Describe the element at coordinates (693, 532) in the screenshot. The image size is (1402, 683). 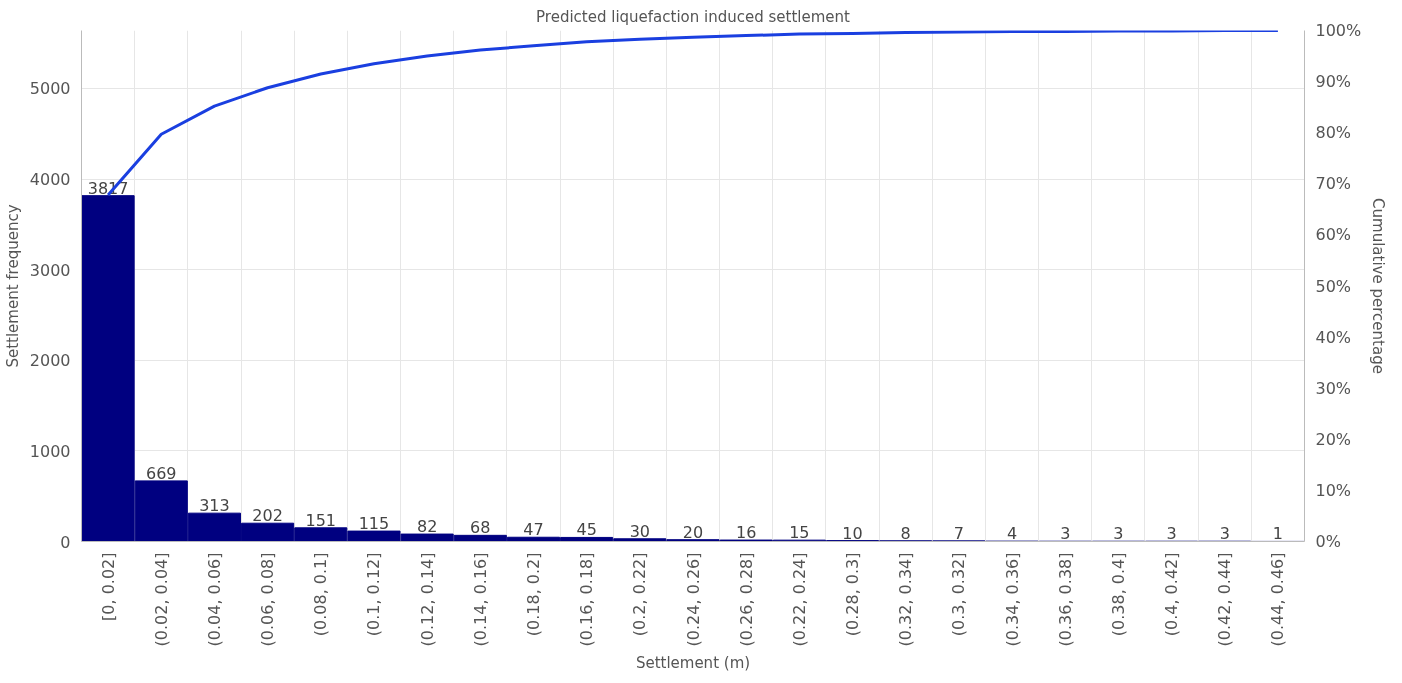
I see `data-label: 20` at that location.